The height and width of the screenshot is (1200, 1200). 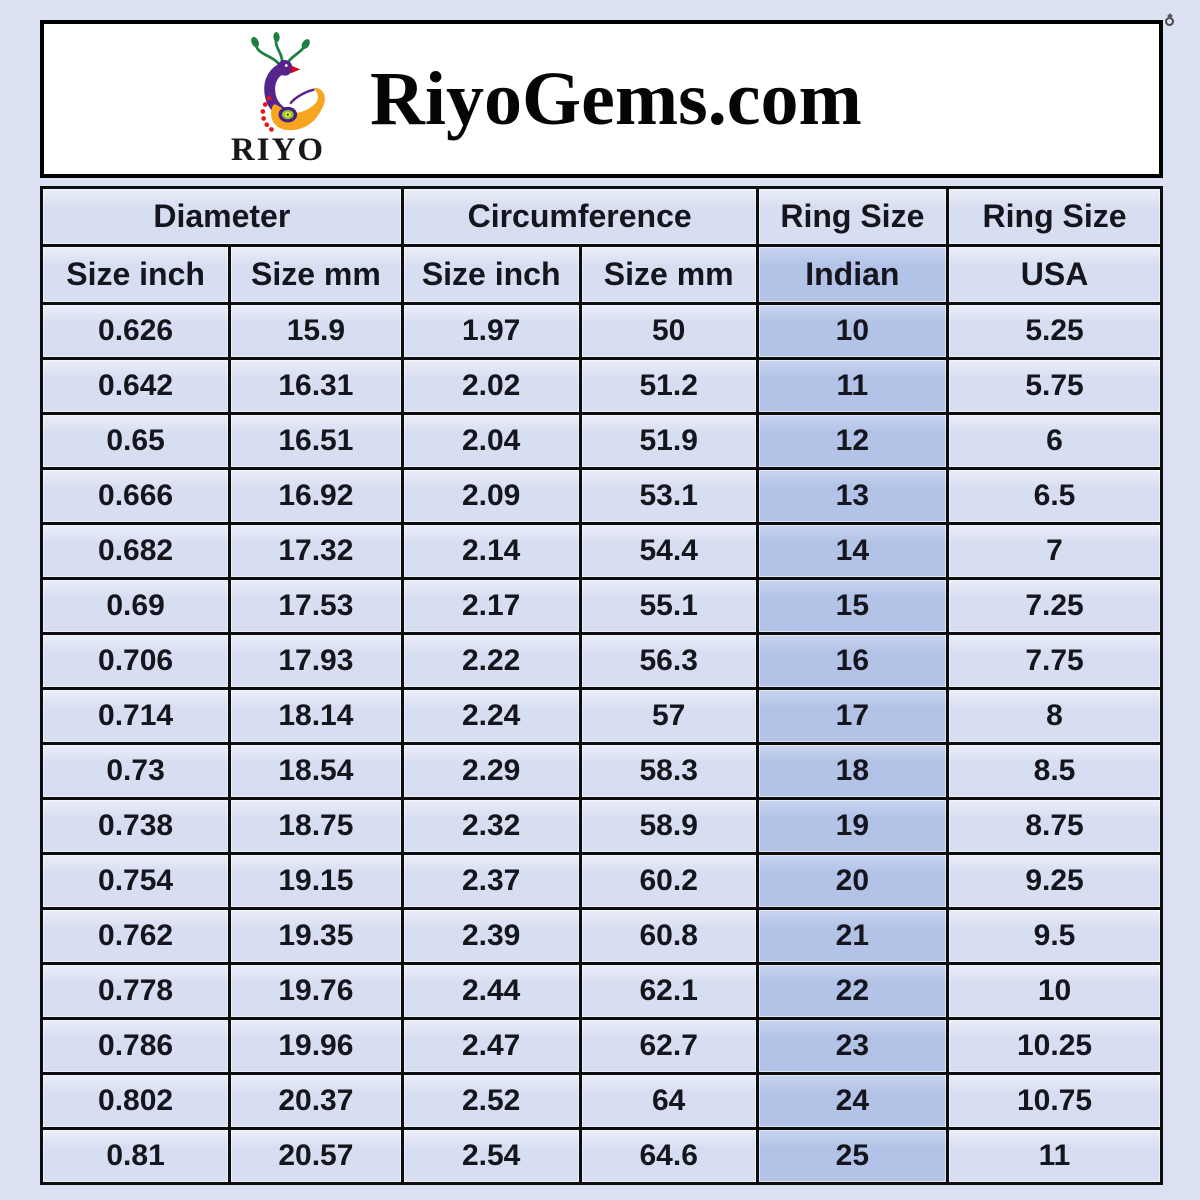 I want to click on table-cell: 58.3, so click(x=668, y=771).